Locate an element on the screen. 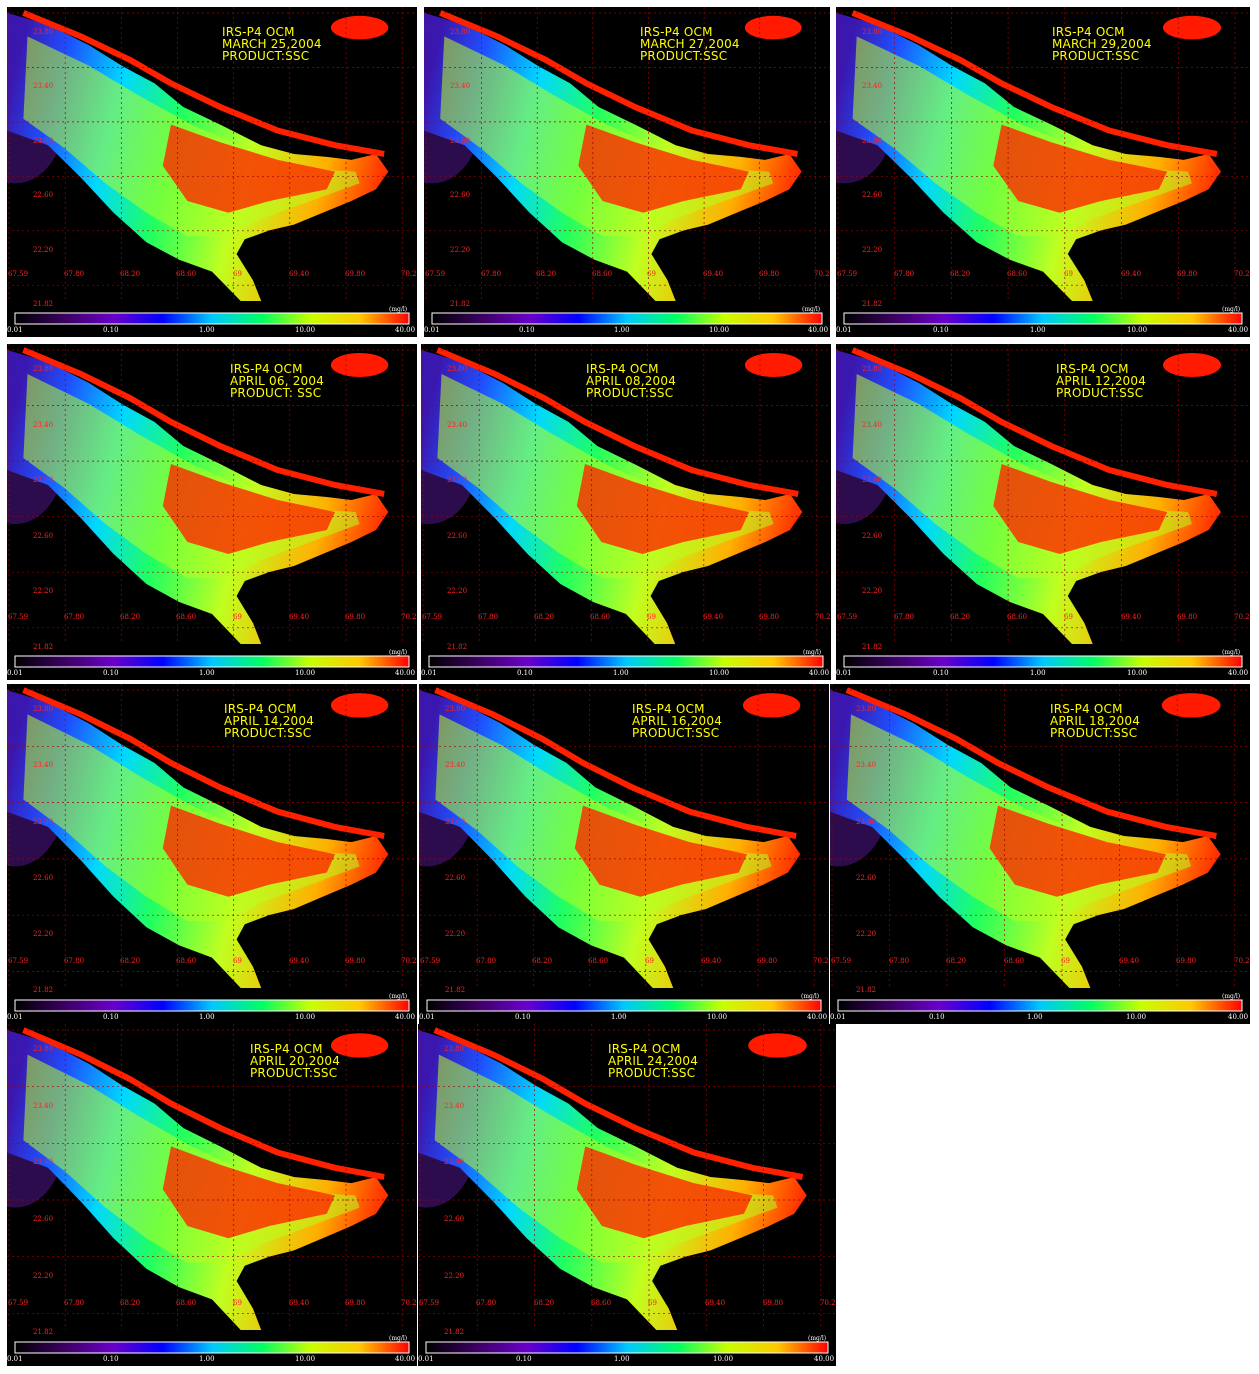  panel-caption: IRS-P4 OCM MARCH 27,2004 PRODUCT:SSC is located at coordinates (690, 44).